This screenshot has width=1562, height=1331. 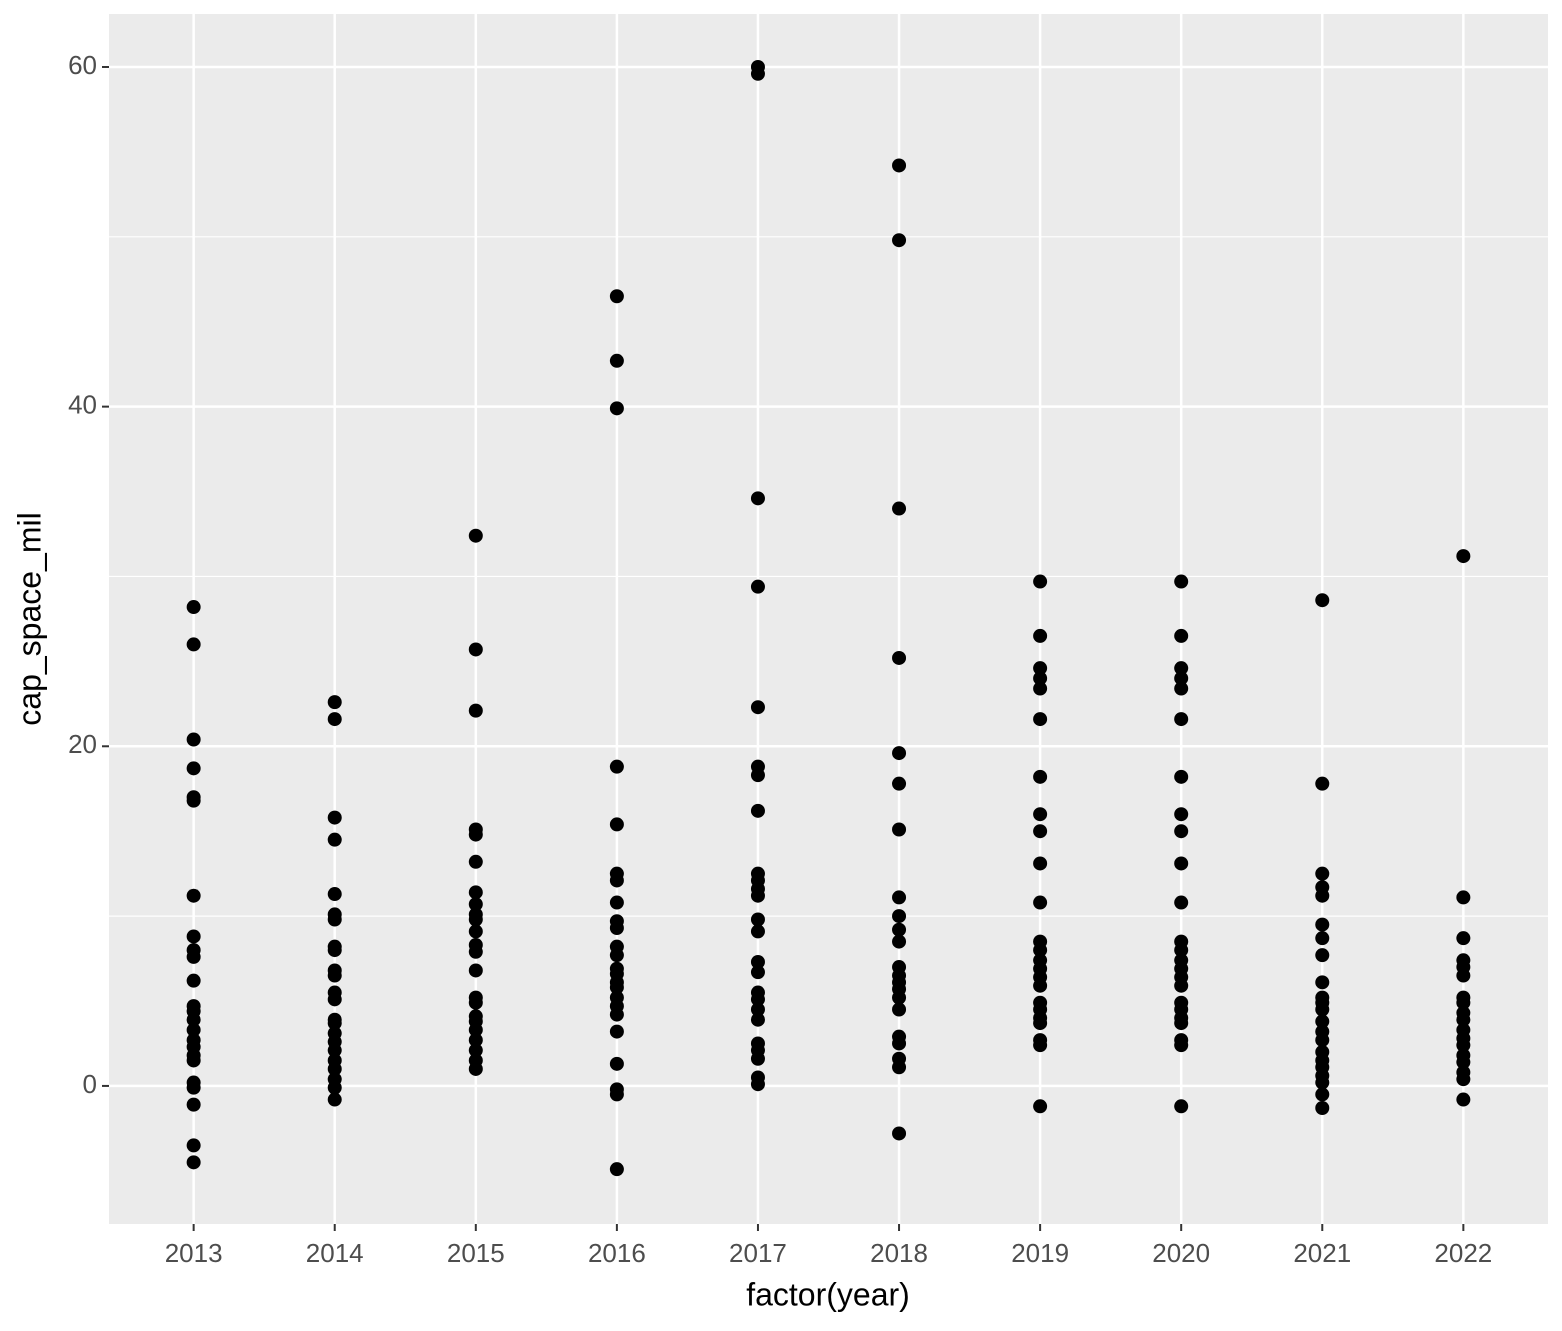 What do you see at coordinates (1463, 1253) in the screenshot?
I see `x-tick-label: 2022` at bounding box center [1463, 1253].